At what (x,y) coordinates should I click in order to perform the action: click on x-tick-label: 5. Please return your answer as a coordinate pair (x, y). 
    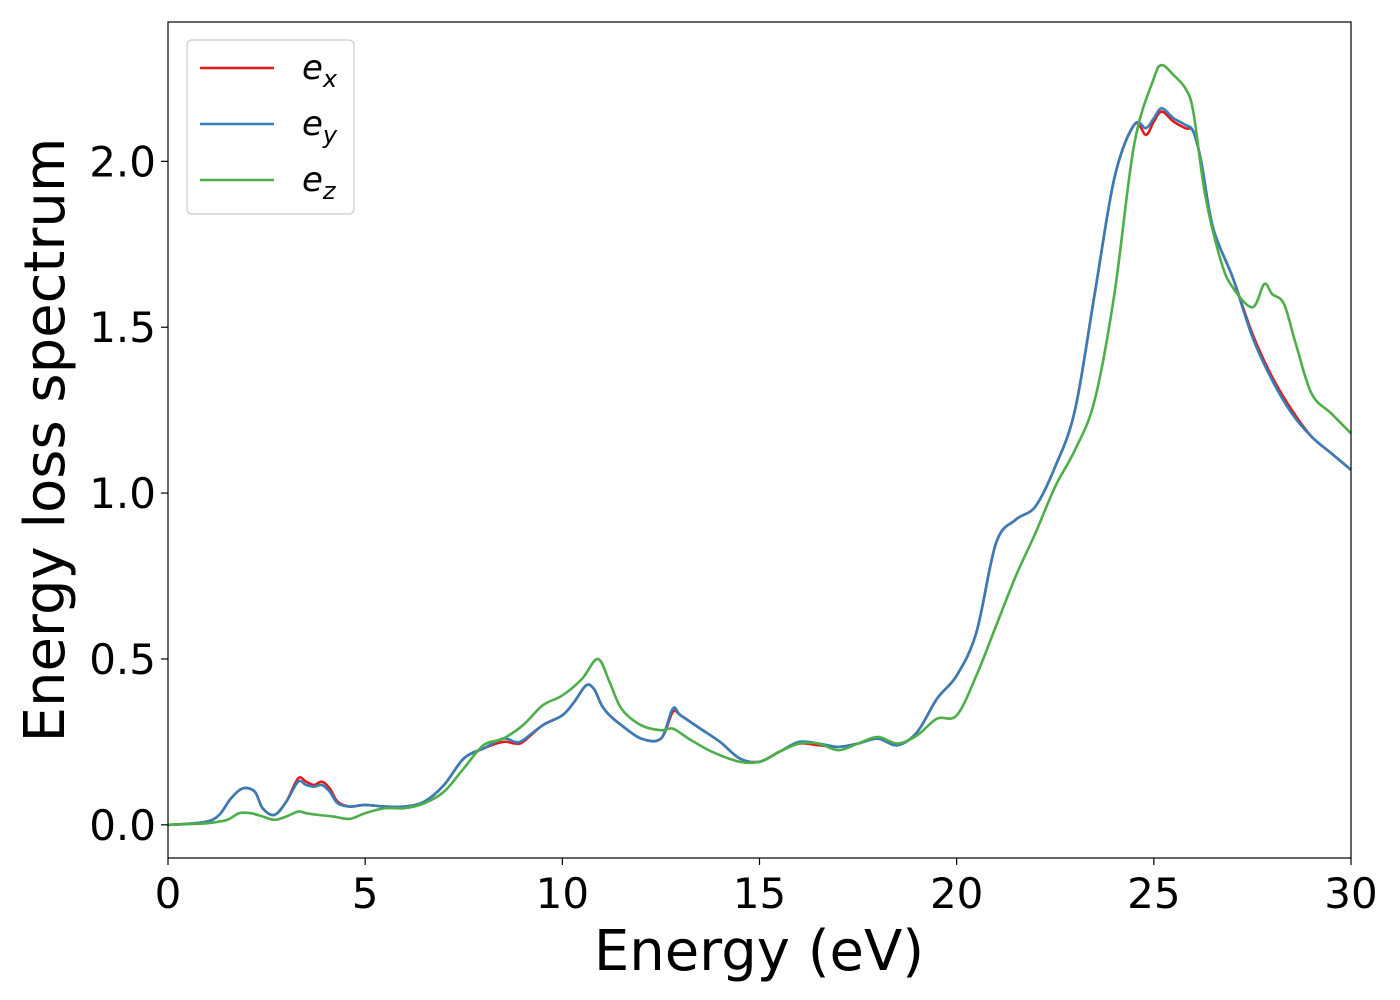
    Looking at the image, I should click on (365, 893).